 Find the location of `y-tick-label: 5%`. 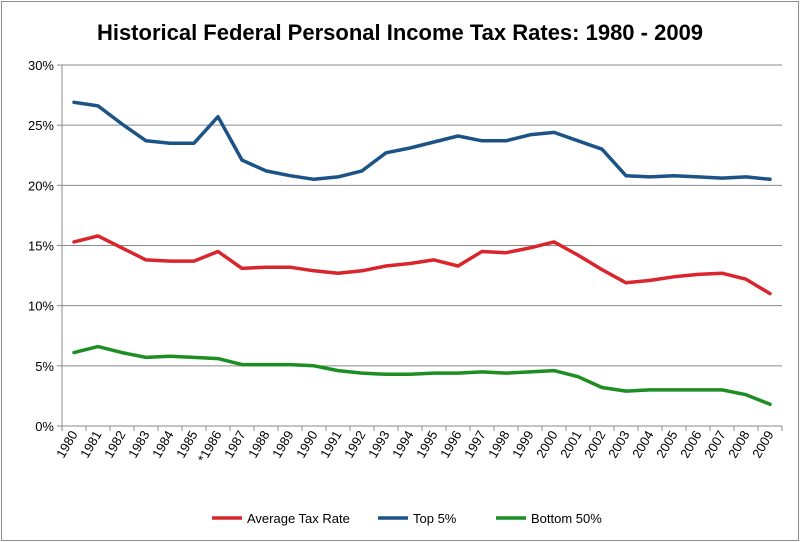

y-tick-label: 5% is located at coordinates (44, 366).